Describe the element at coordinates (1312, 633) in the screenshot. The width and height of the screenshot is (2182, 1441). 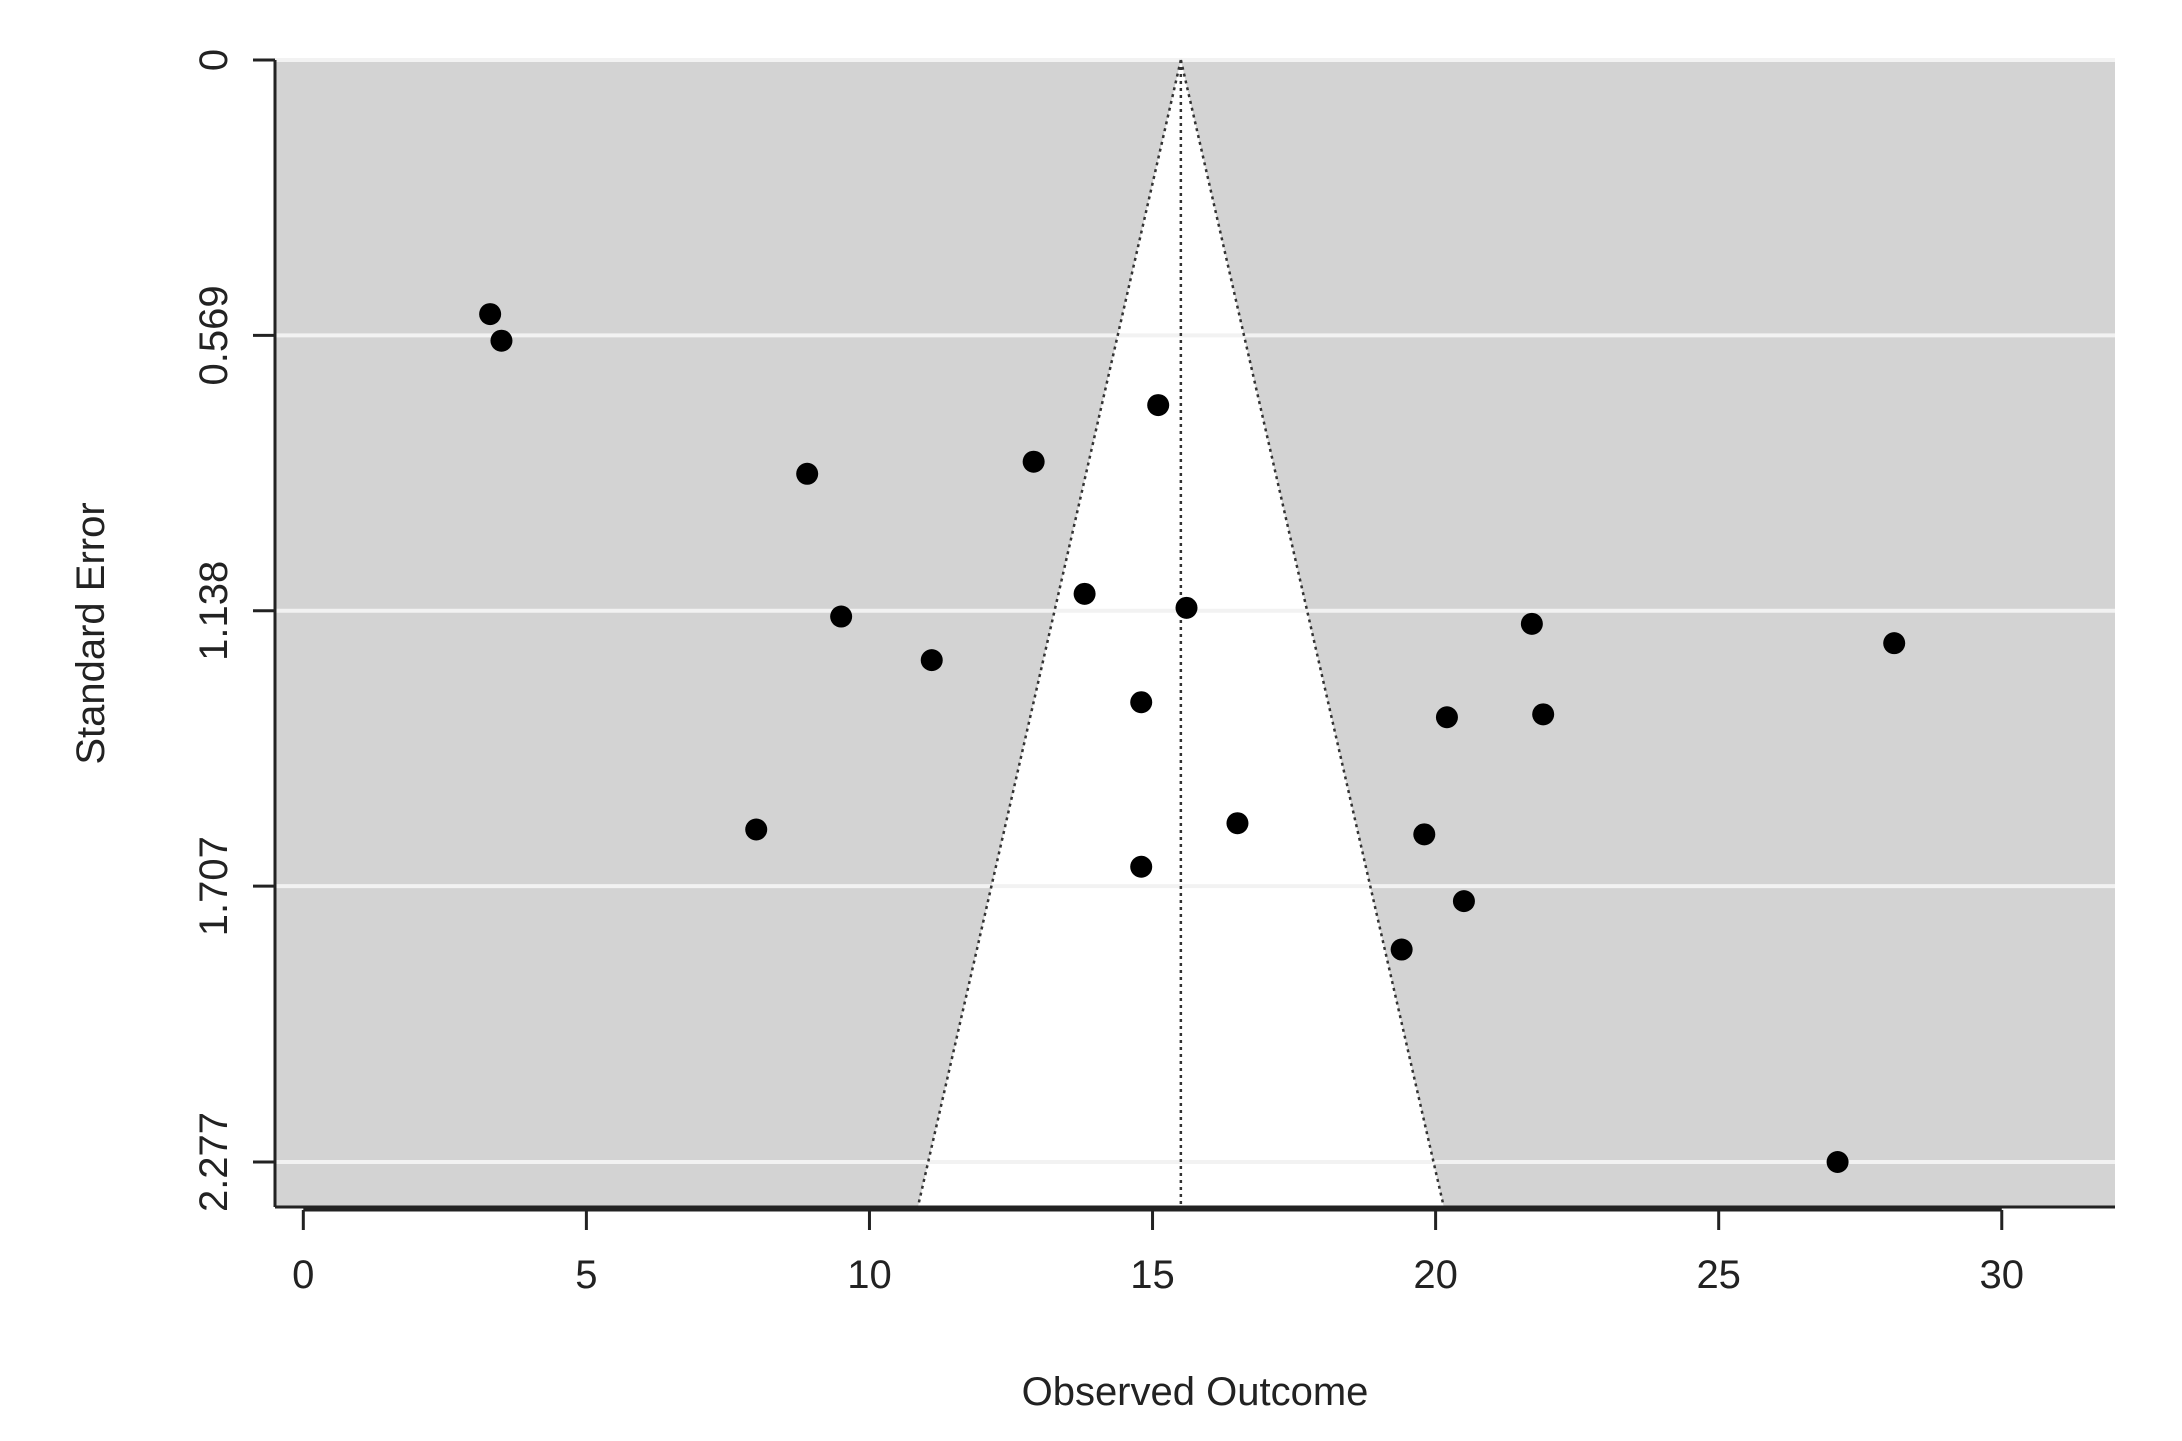
I see `funnel-right-edge` at that location.